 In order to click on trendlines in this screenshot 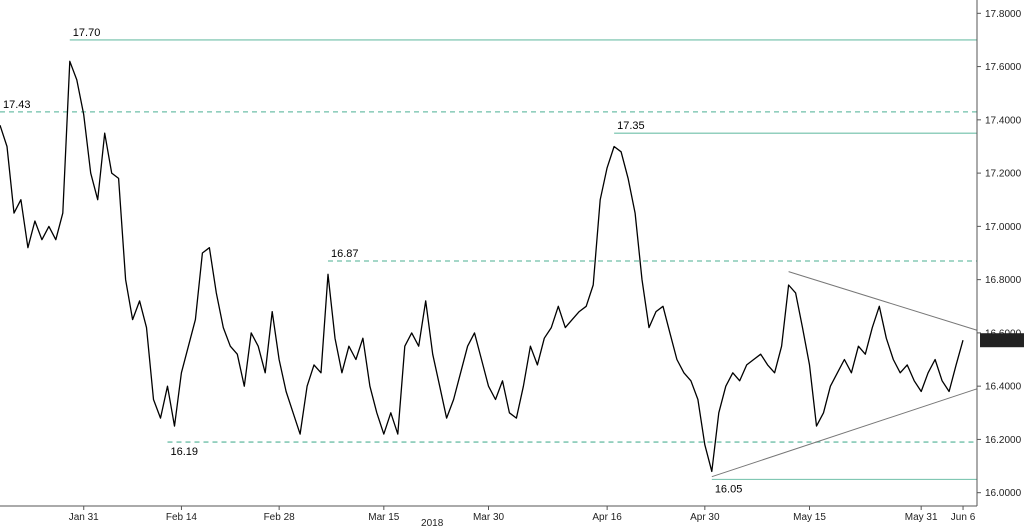, I will do `click(844, 374)`.